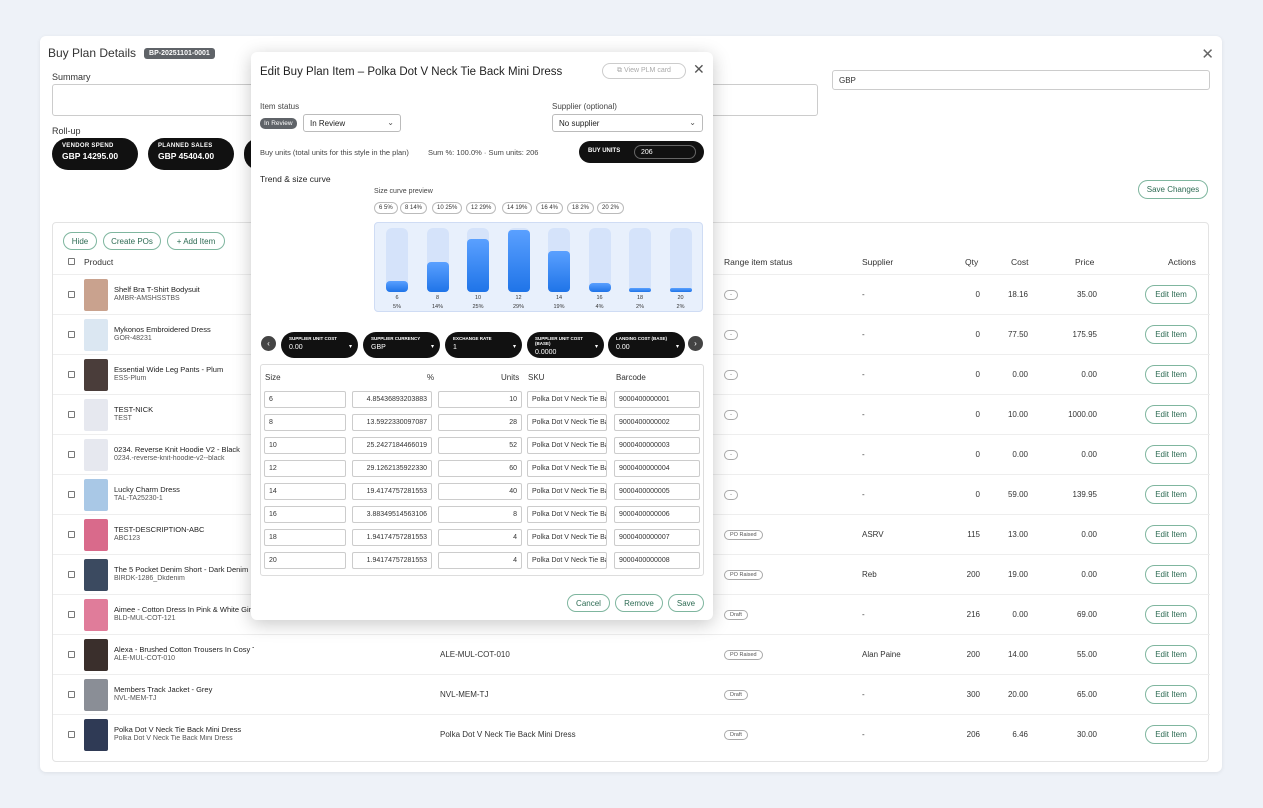 This screenshot has width=1263, height=808. I want to click on header-range-status: Range item status, so click(758, 262).